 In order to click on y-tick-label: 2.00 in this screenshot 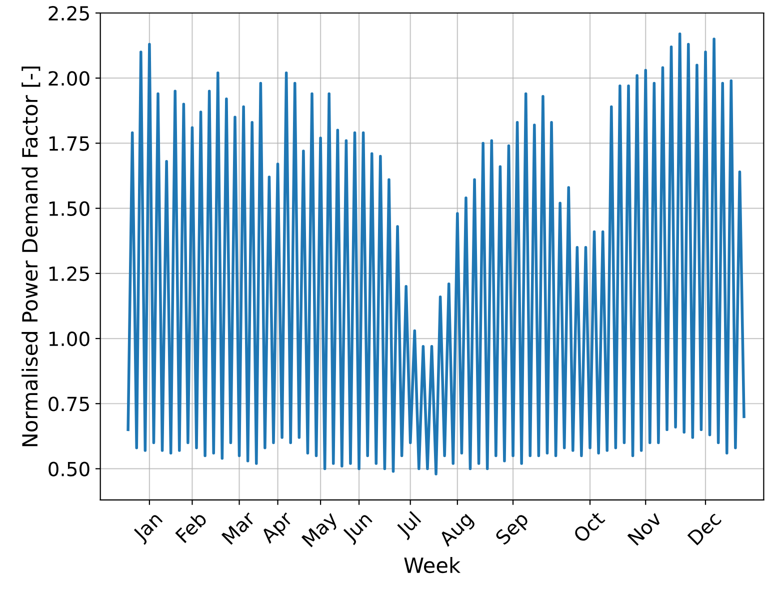, I will do `click(69, 78)`.